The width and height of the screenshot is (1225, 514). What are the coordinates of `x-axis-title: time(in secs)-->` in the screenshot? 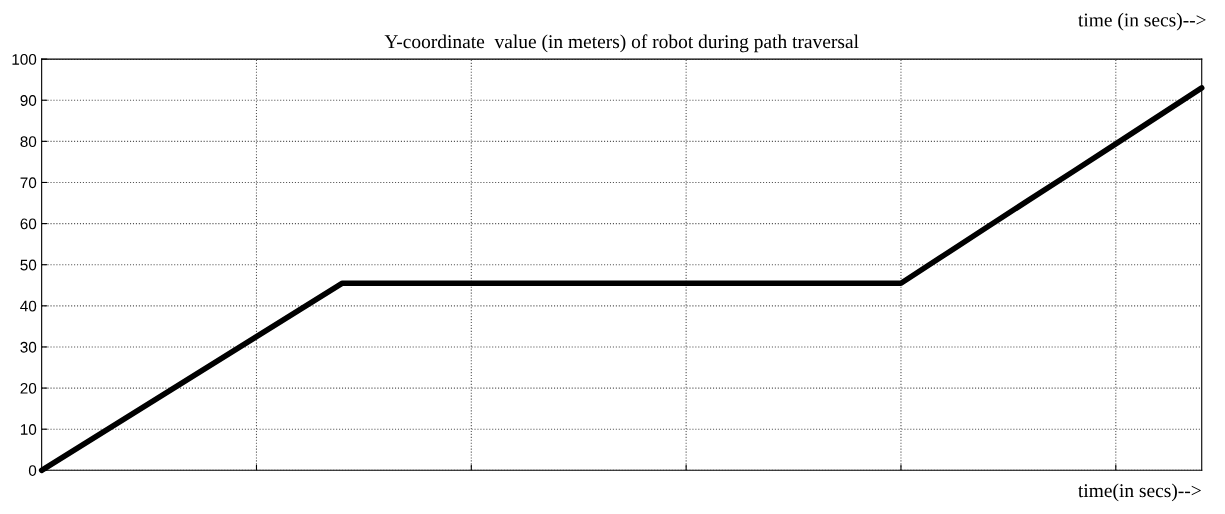 It's located at (1139, 492).